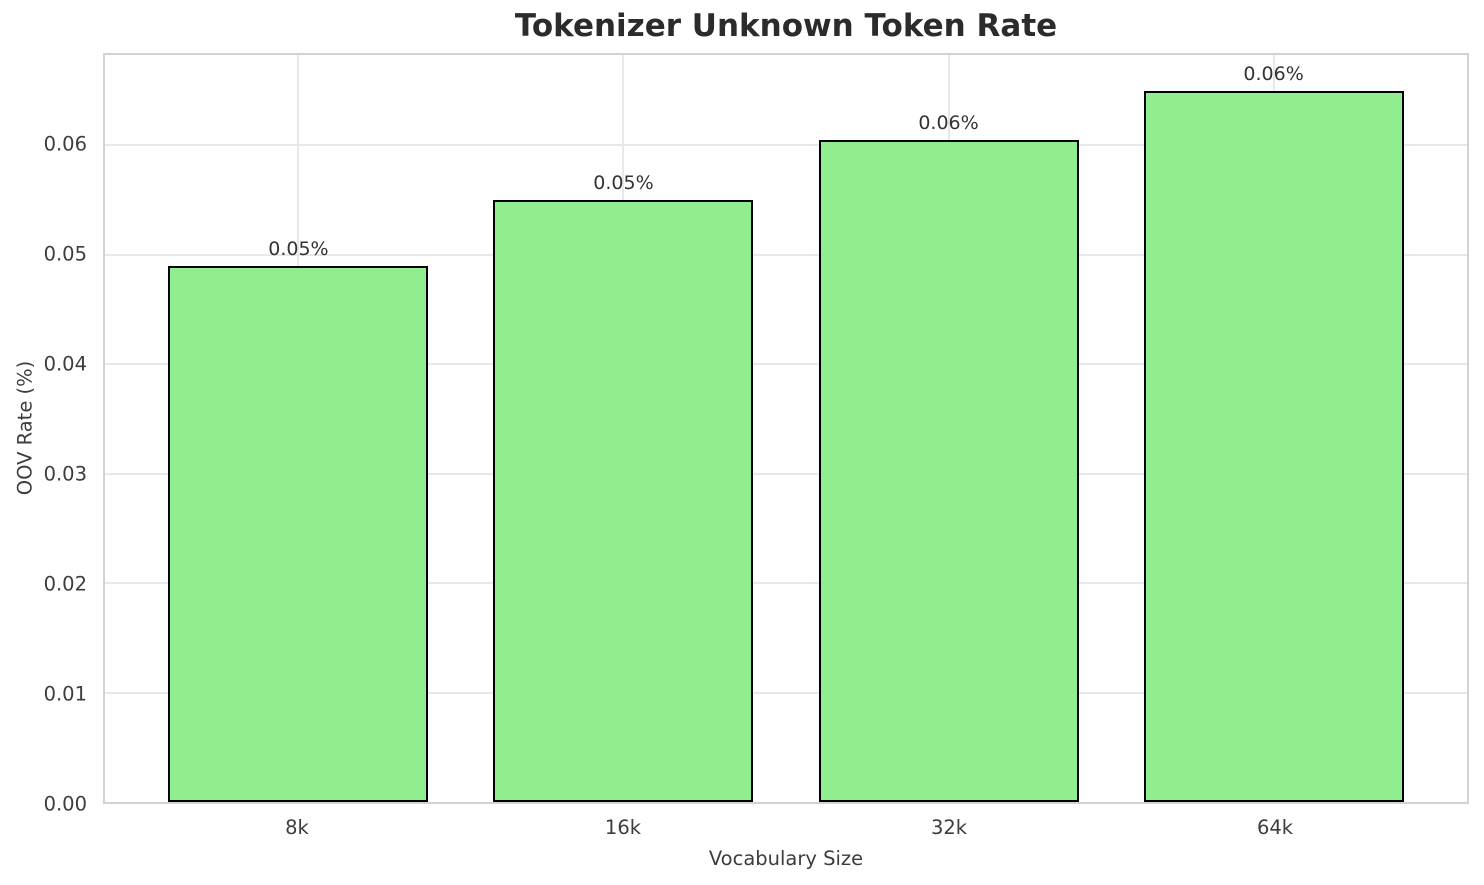  Describe the element at coordinates (65, 144) in the screenshot. I see `y-tick-label: 0.06` at that location.